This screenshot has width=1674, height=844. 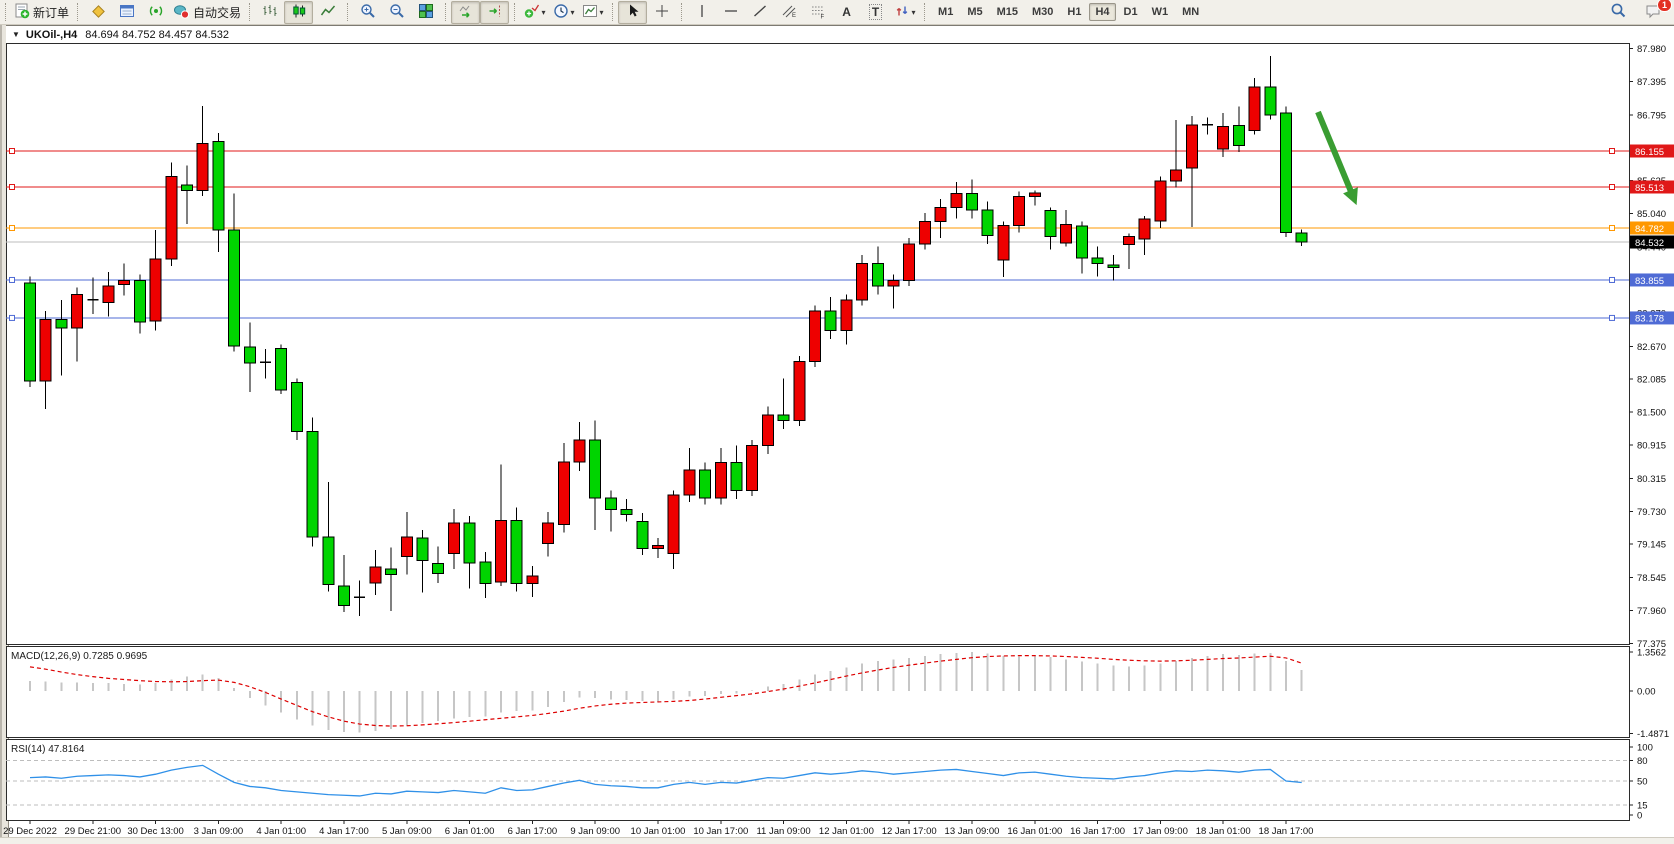 I want to click on zoom-in-button, so click(x=367, y=12).